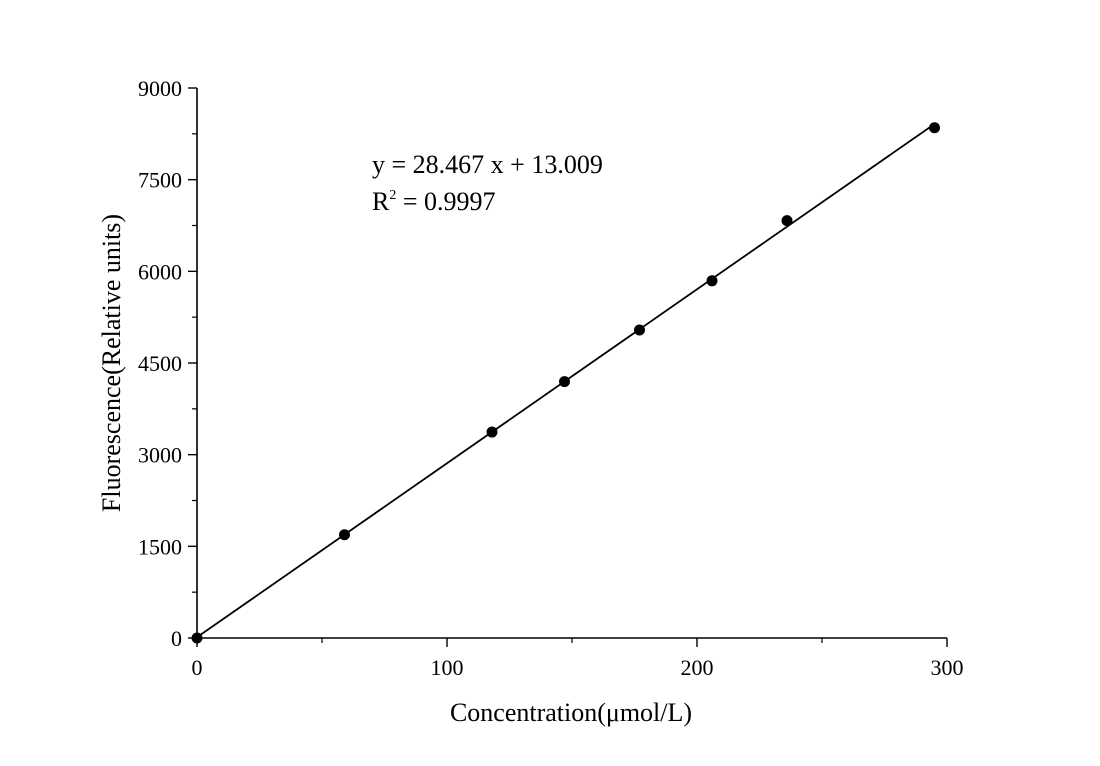 The image size is (1100, 766). I want to click on y-tick-label: 7500, so click(160, 180).